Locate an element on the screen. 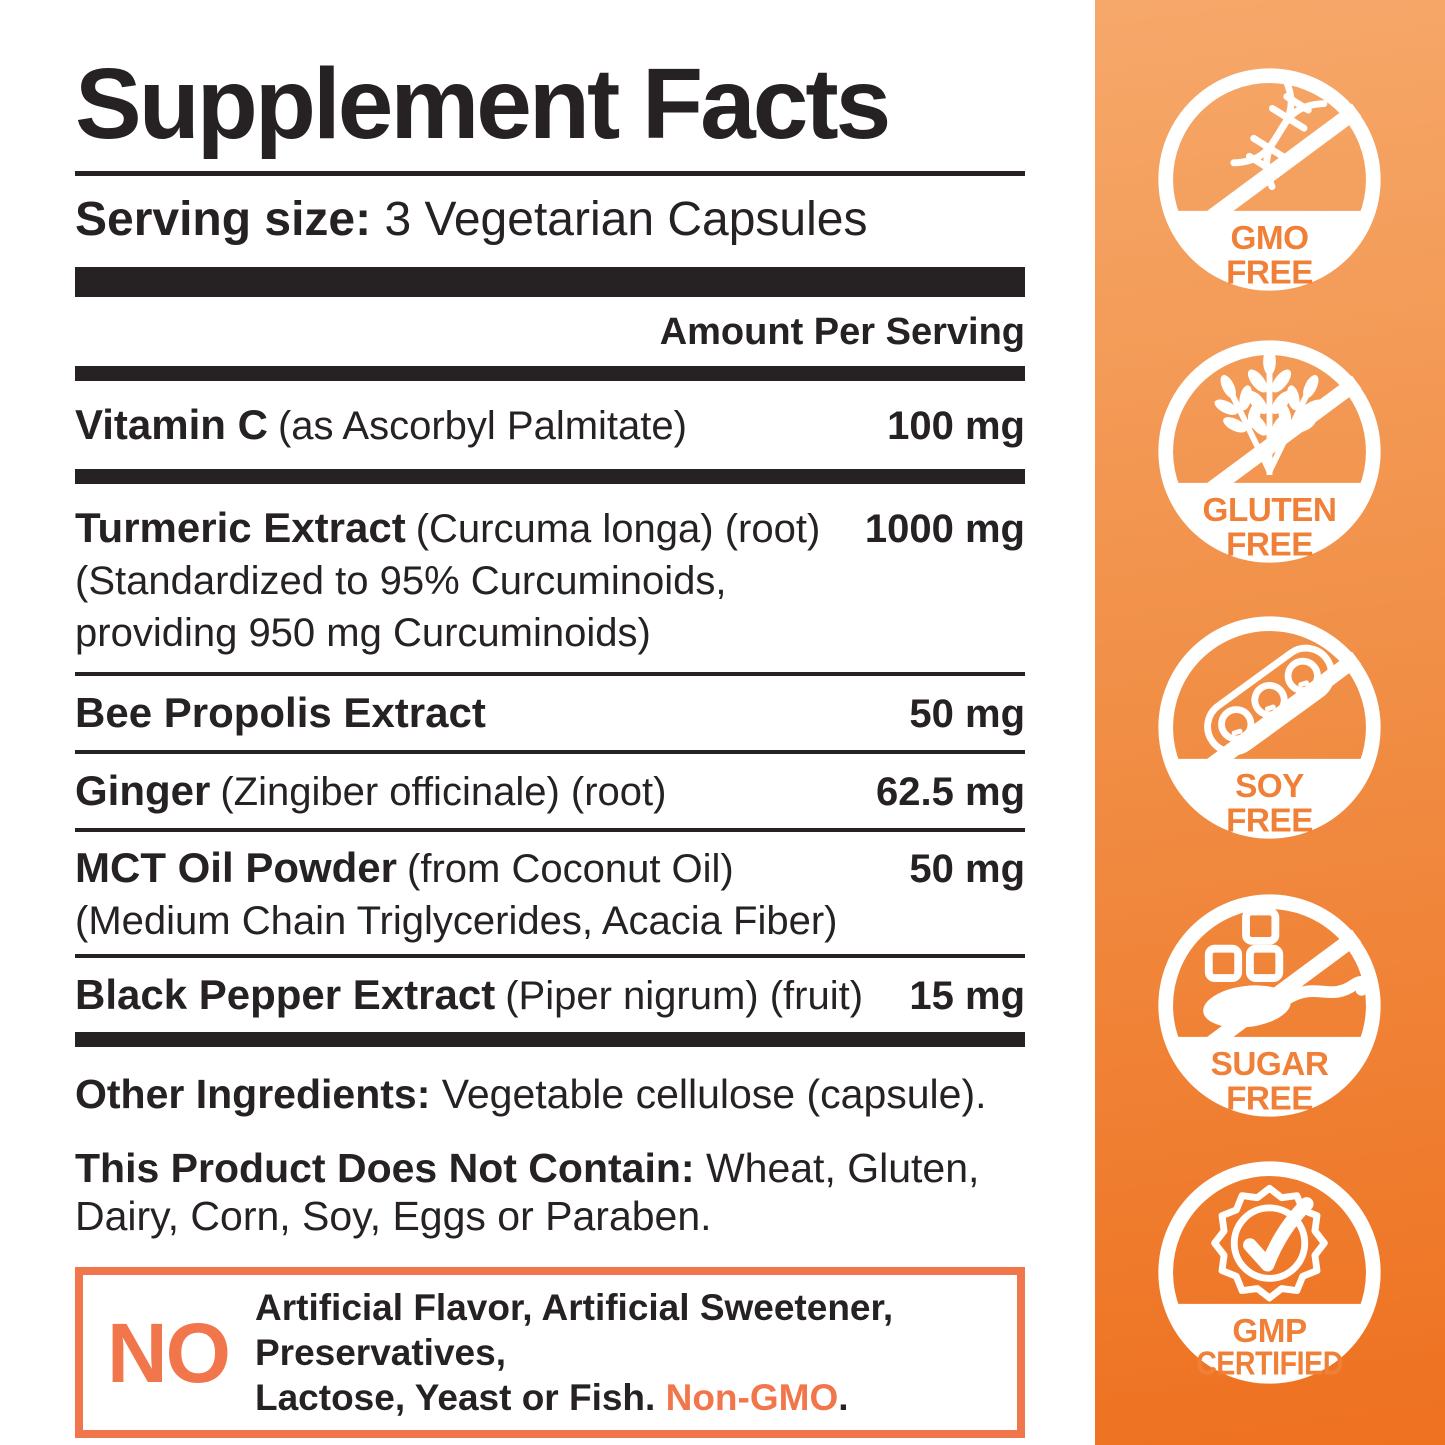 The width and height of the screenshot is (1445, 1445). ingredient-amount: 15 mg is located at coordinates (967, 996).